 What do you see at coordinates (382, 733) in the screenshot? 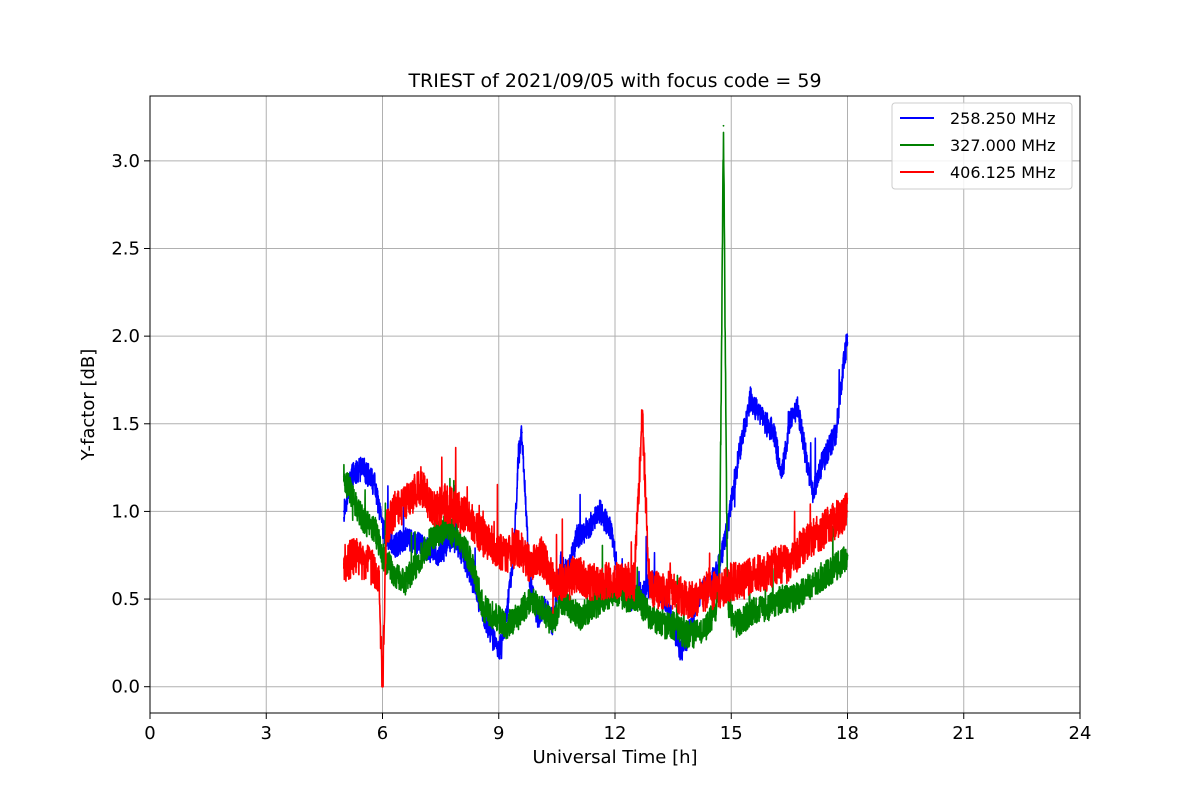
I see `x-tick-label: 6` at bounding box center [382, 733].